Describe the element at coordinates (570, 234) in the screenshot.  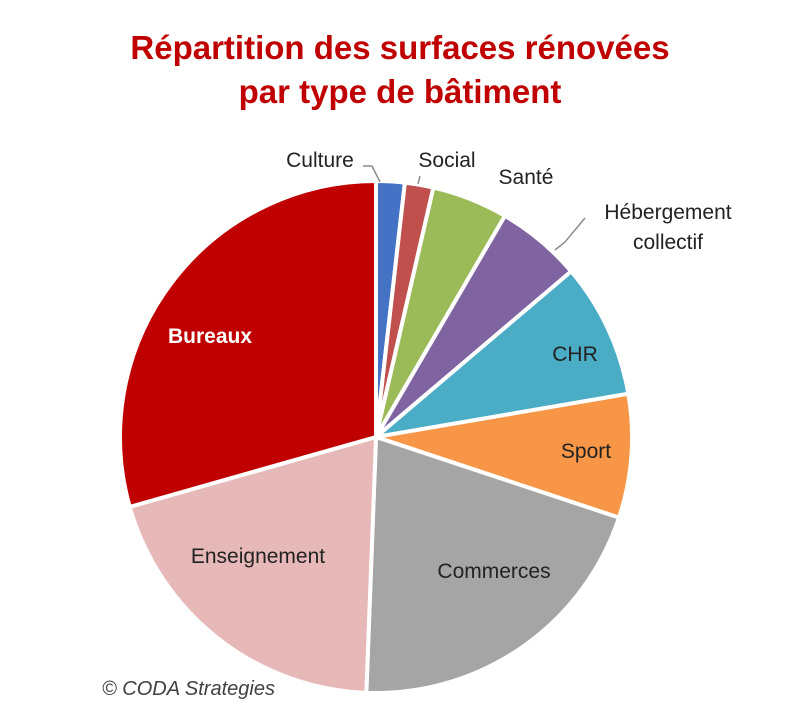
I see `leader-line-hebergement-collectif` at that location.